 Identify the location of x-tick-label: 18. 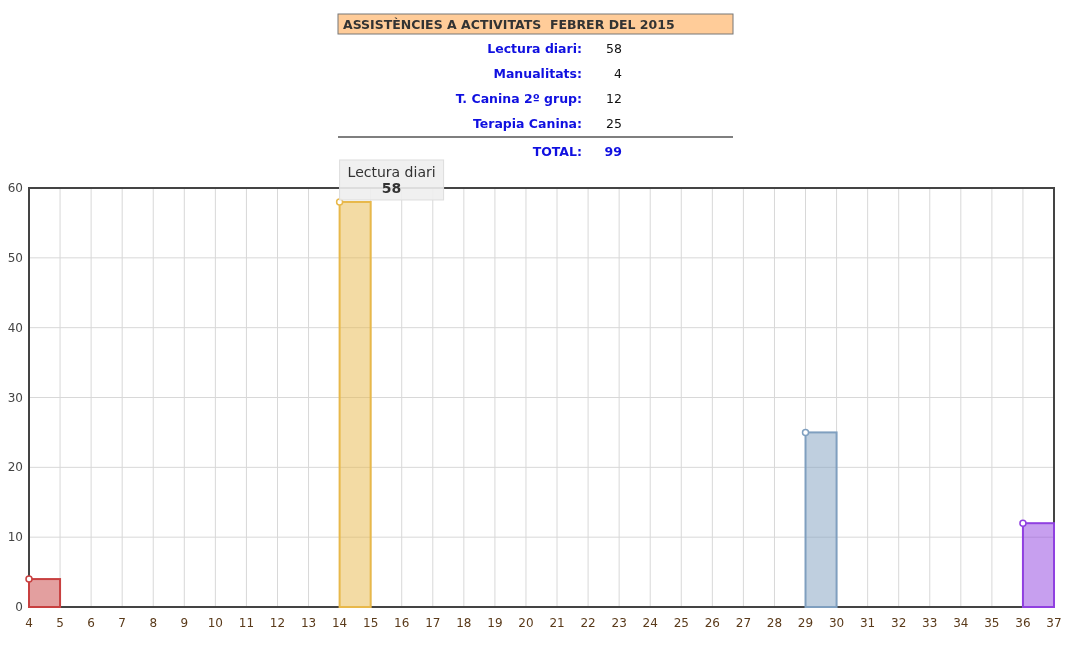
(464, 623).